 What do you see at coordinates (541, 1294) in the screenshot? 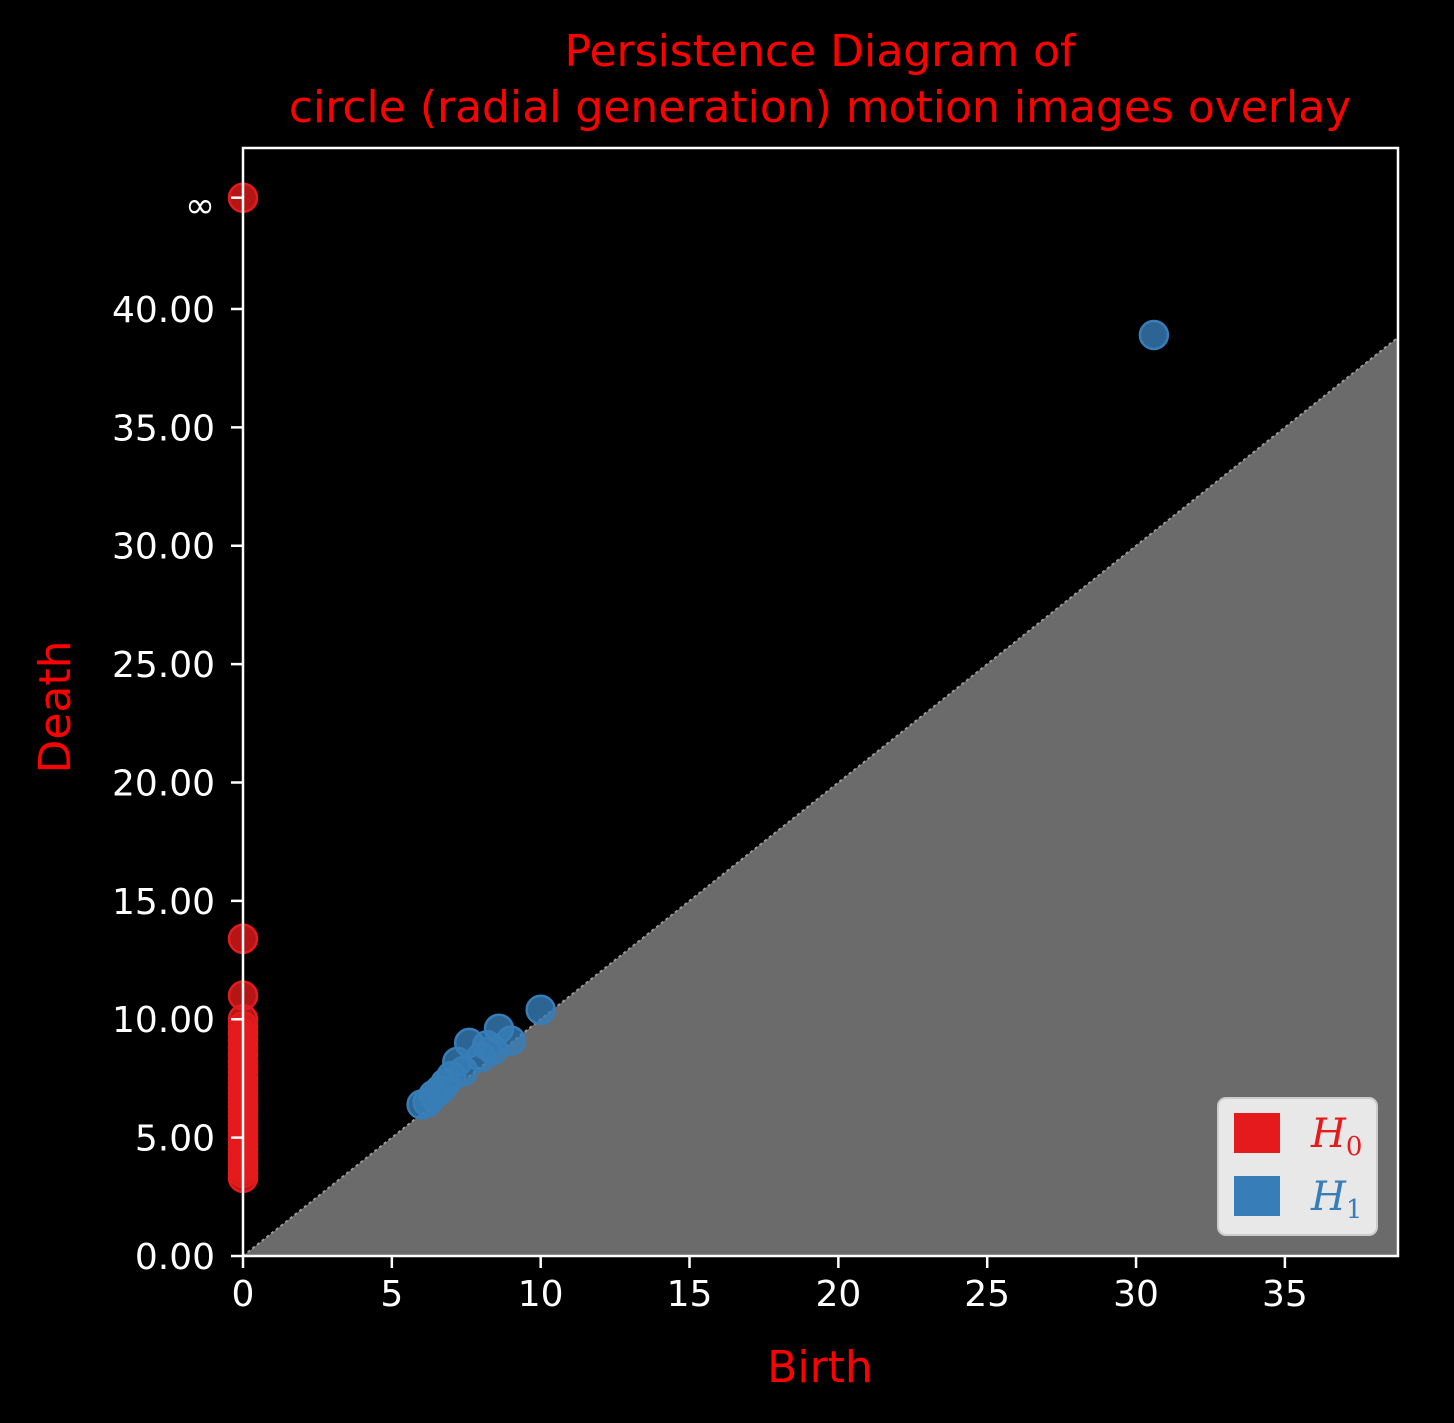
I see `x-tick-label-2: 10` at bounding box center [541, 1294].